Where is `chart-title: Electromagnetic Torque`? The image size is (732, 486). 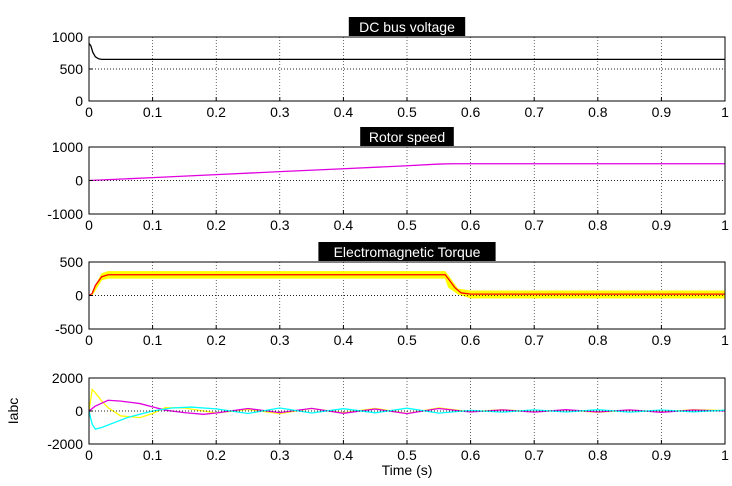
chart-title: Electromagnetic Torque is located at coordinates (407, 252).